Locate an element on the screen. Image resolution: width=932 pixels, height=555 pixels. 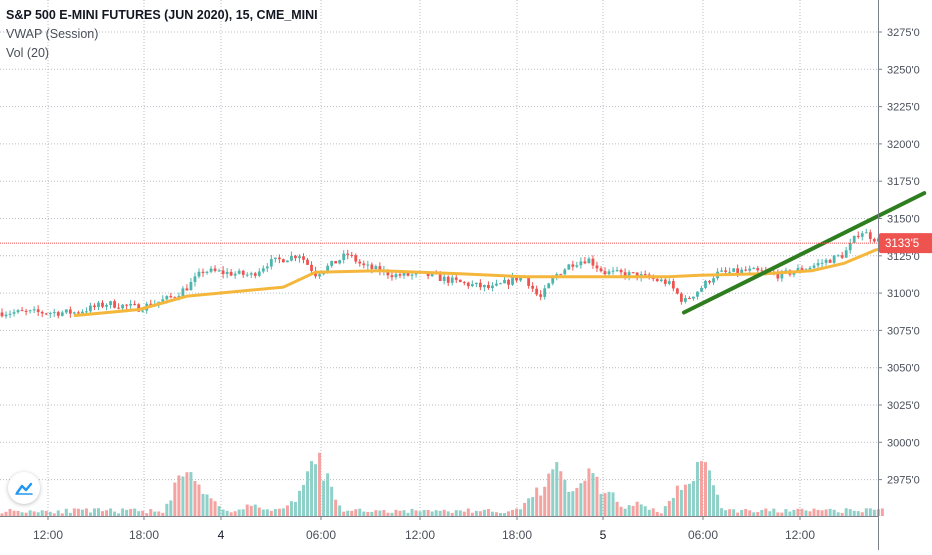
vwap-series is located at coordinates (479, 281).